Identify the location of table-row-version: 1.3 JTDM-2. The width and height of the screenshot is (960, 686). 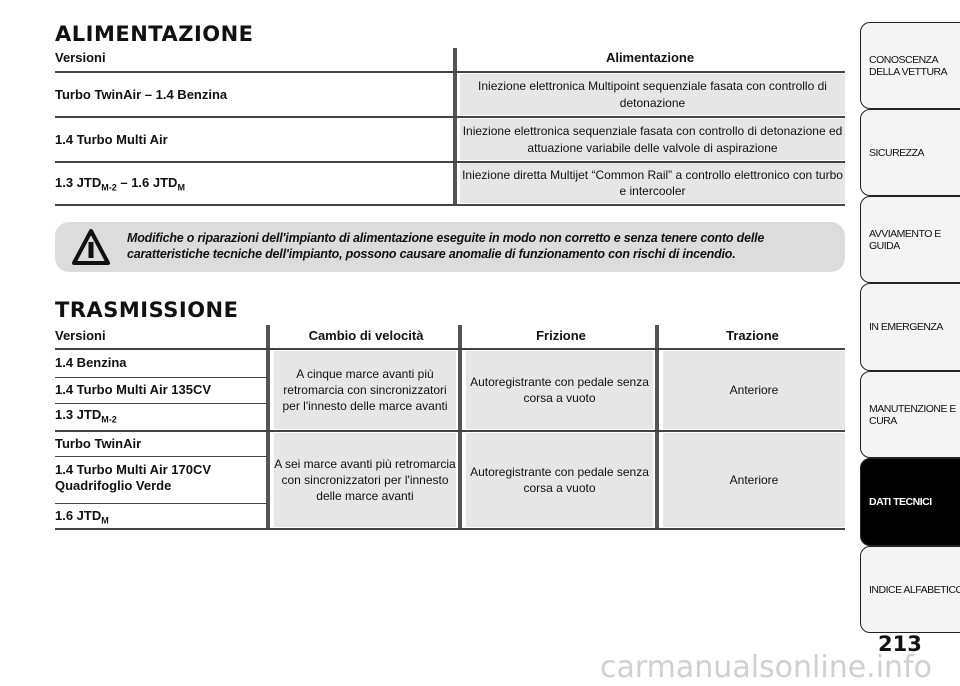
(86, 416).